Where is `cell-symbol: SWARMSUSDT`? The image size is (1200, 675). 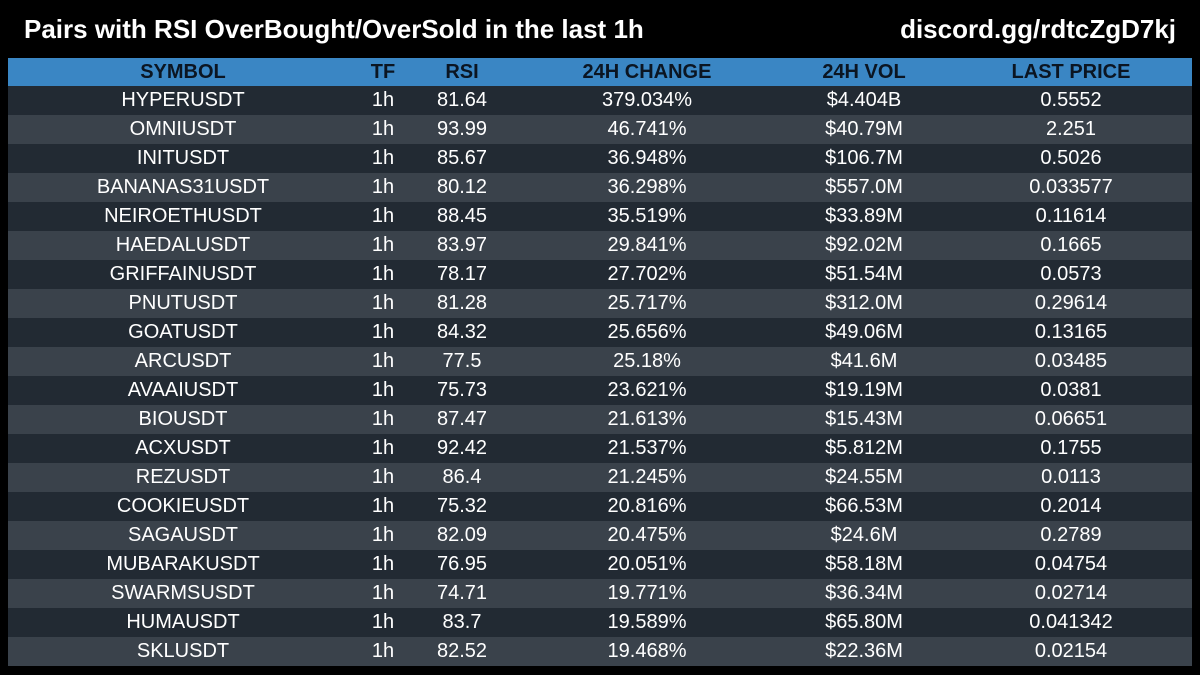 cell-symbol: SWARMSUSDT is located at coordinates (183, 593).